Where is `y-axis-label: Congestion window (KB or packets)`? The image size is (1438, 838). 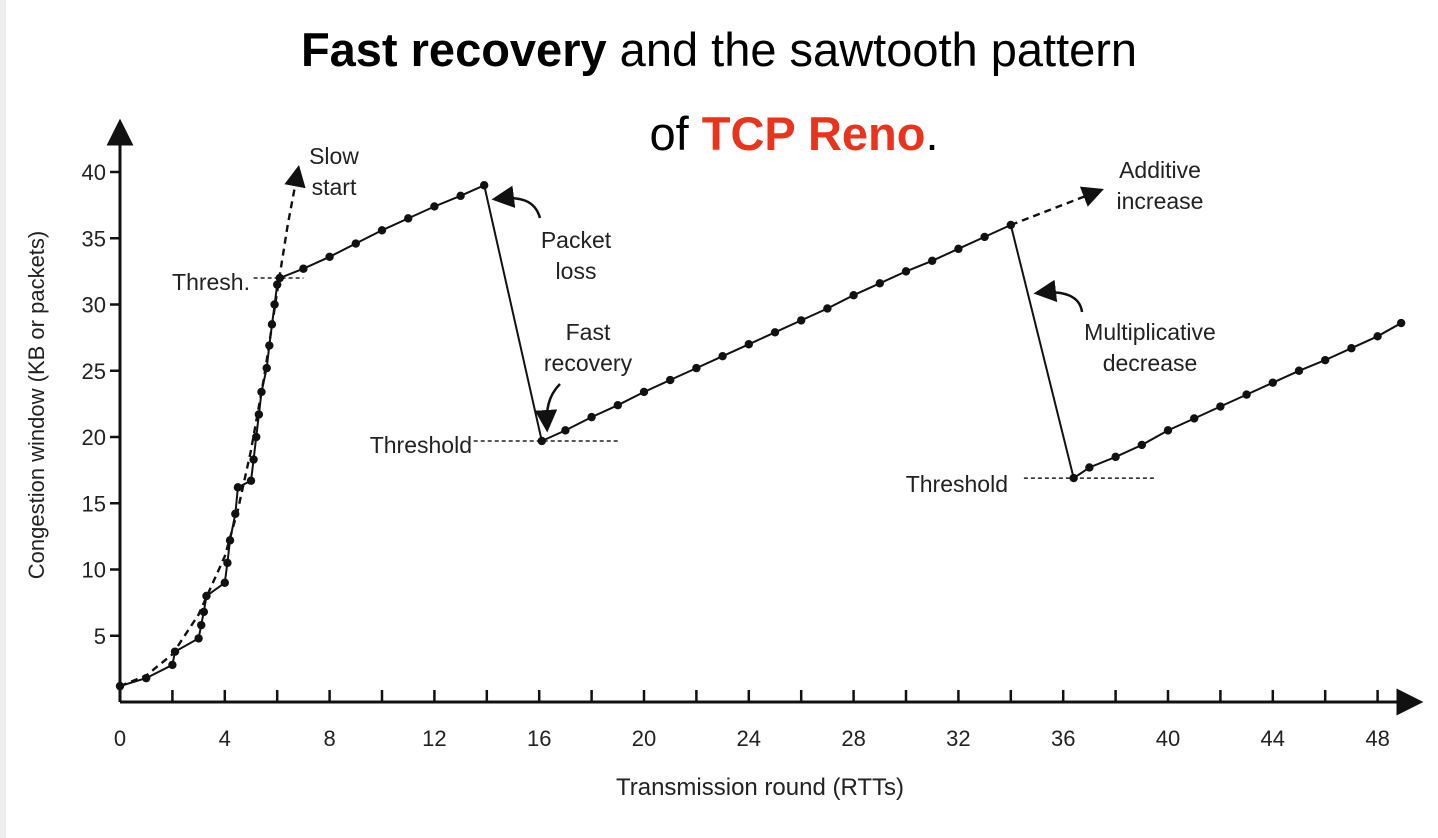
y-axis-label: Congestion window (KB or packets) is located at coordinates (36, 405).